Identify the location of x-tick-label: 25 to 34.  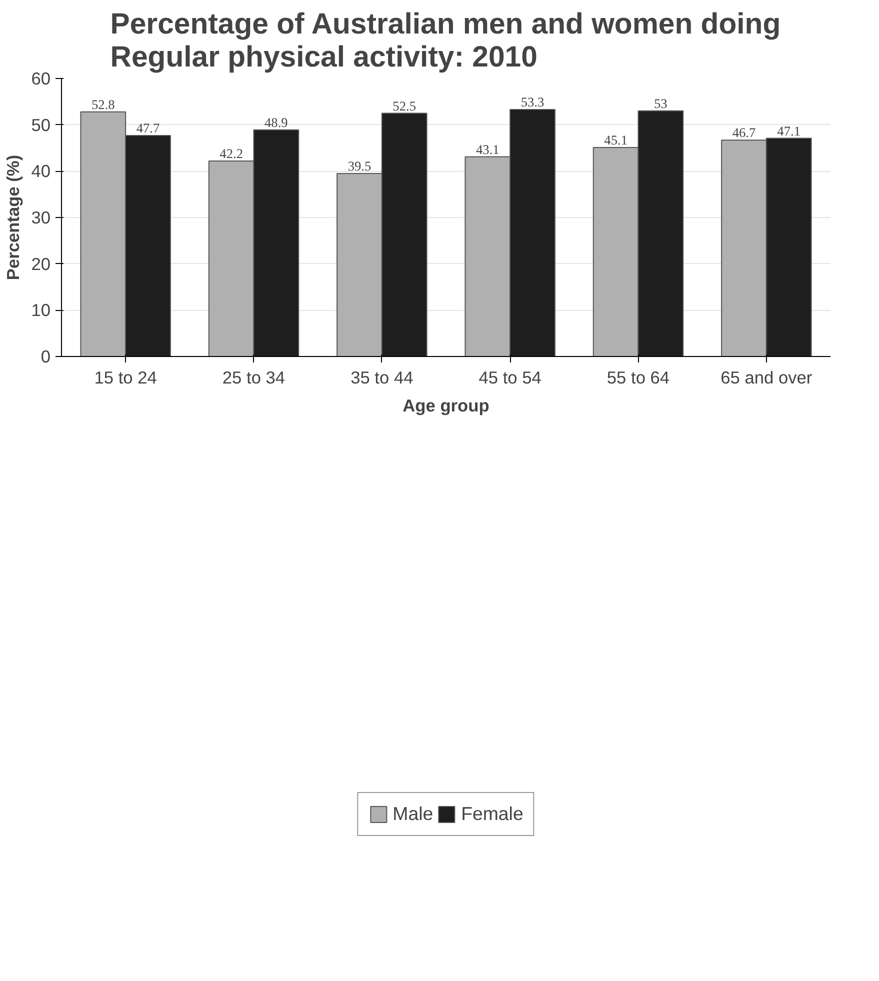
(254, 378).